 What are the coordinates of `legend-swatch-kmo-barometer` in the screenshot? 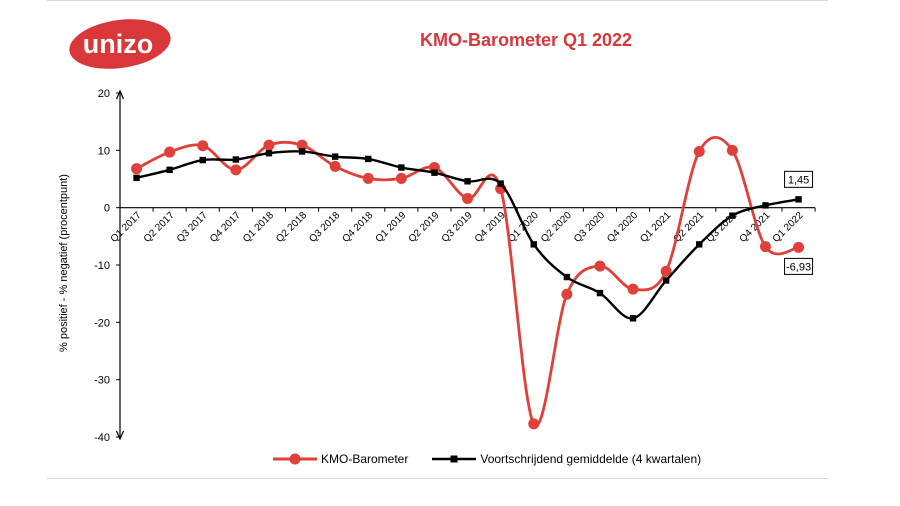 It's located at (295, 459).